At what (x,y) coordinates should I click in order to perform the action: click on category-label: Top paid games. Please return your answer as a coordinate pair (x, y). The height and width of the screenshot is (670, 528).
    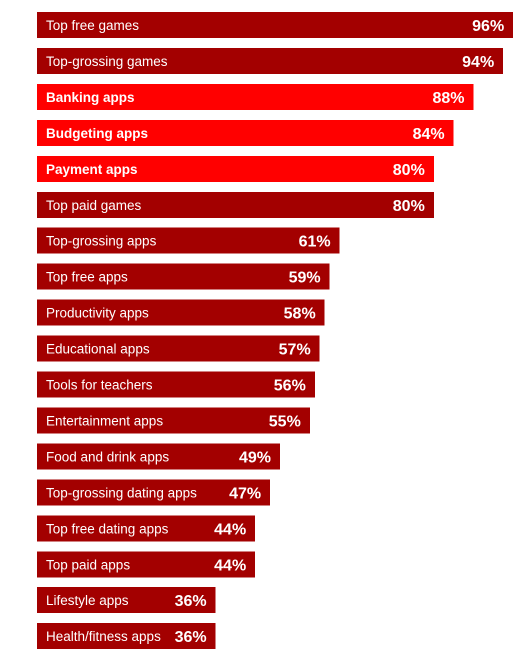
    Looking at the image, I should click on (94, 205).